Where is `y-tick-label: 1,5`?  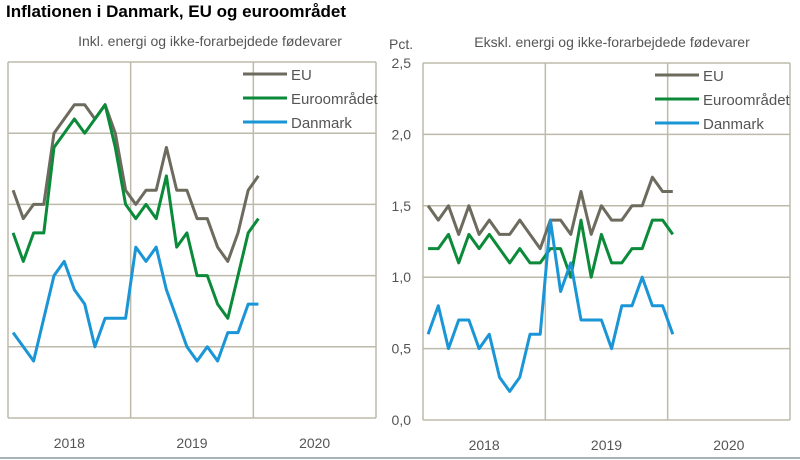
y-tick-label: 1,5 is located at coordinates (402, 206).